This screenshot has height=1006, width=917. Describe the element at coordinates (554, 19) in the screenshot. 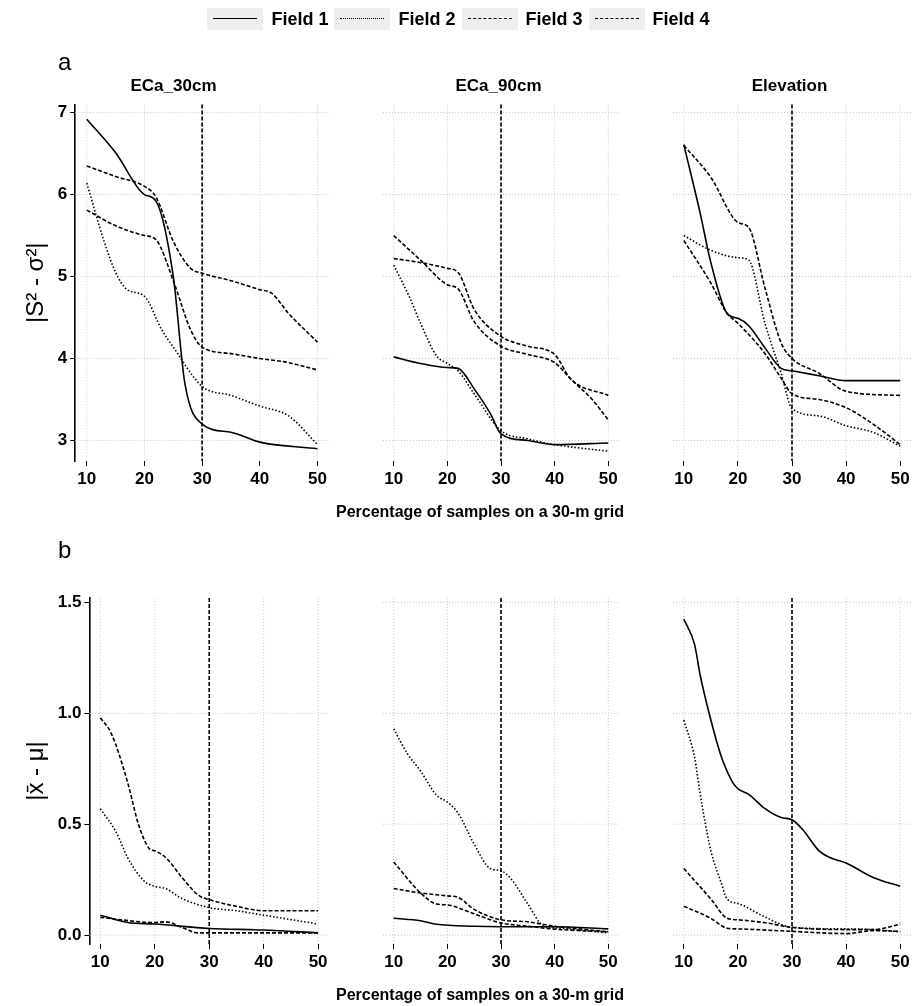

I see `legend-label: Field 3` at that location.